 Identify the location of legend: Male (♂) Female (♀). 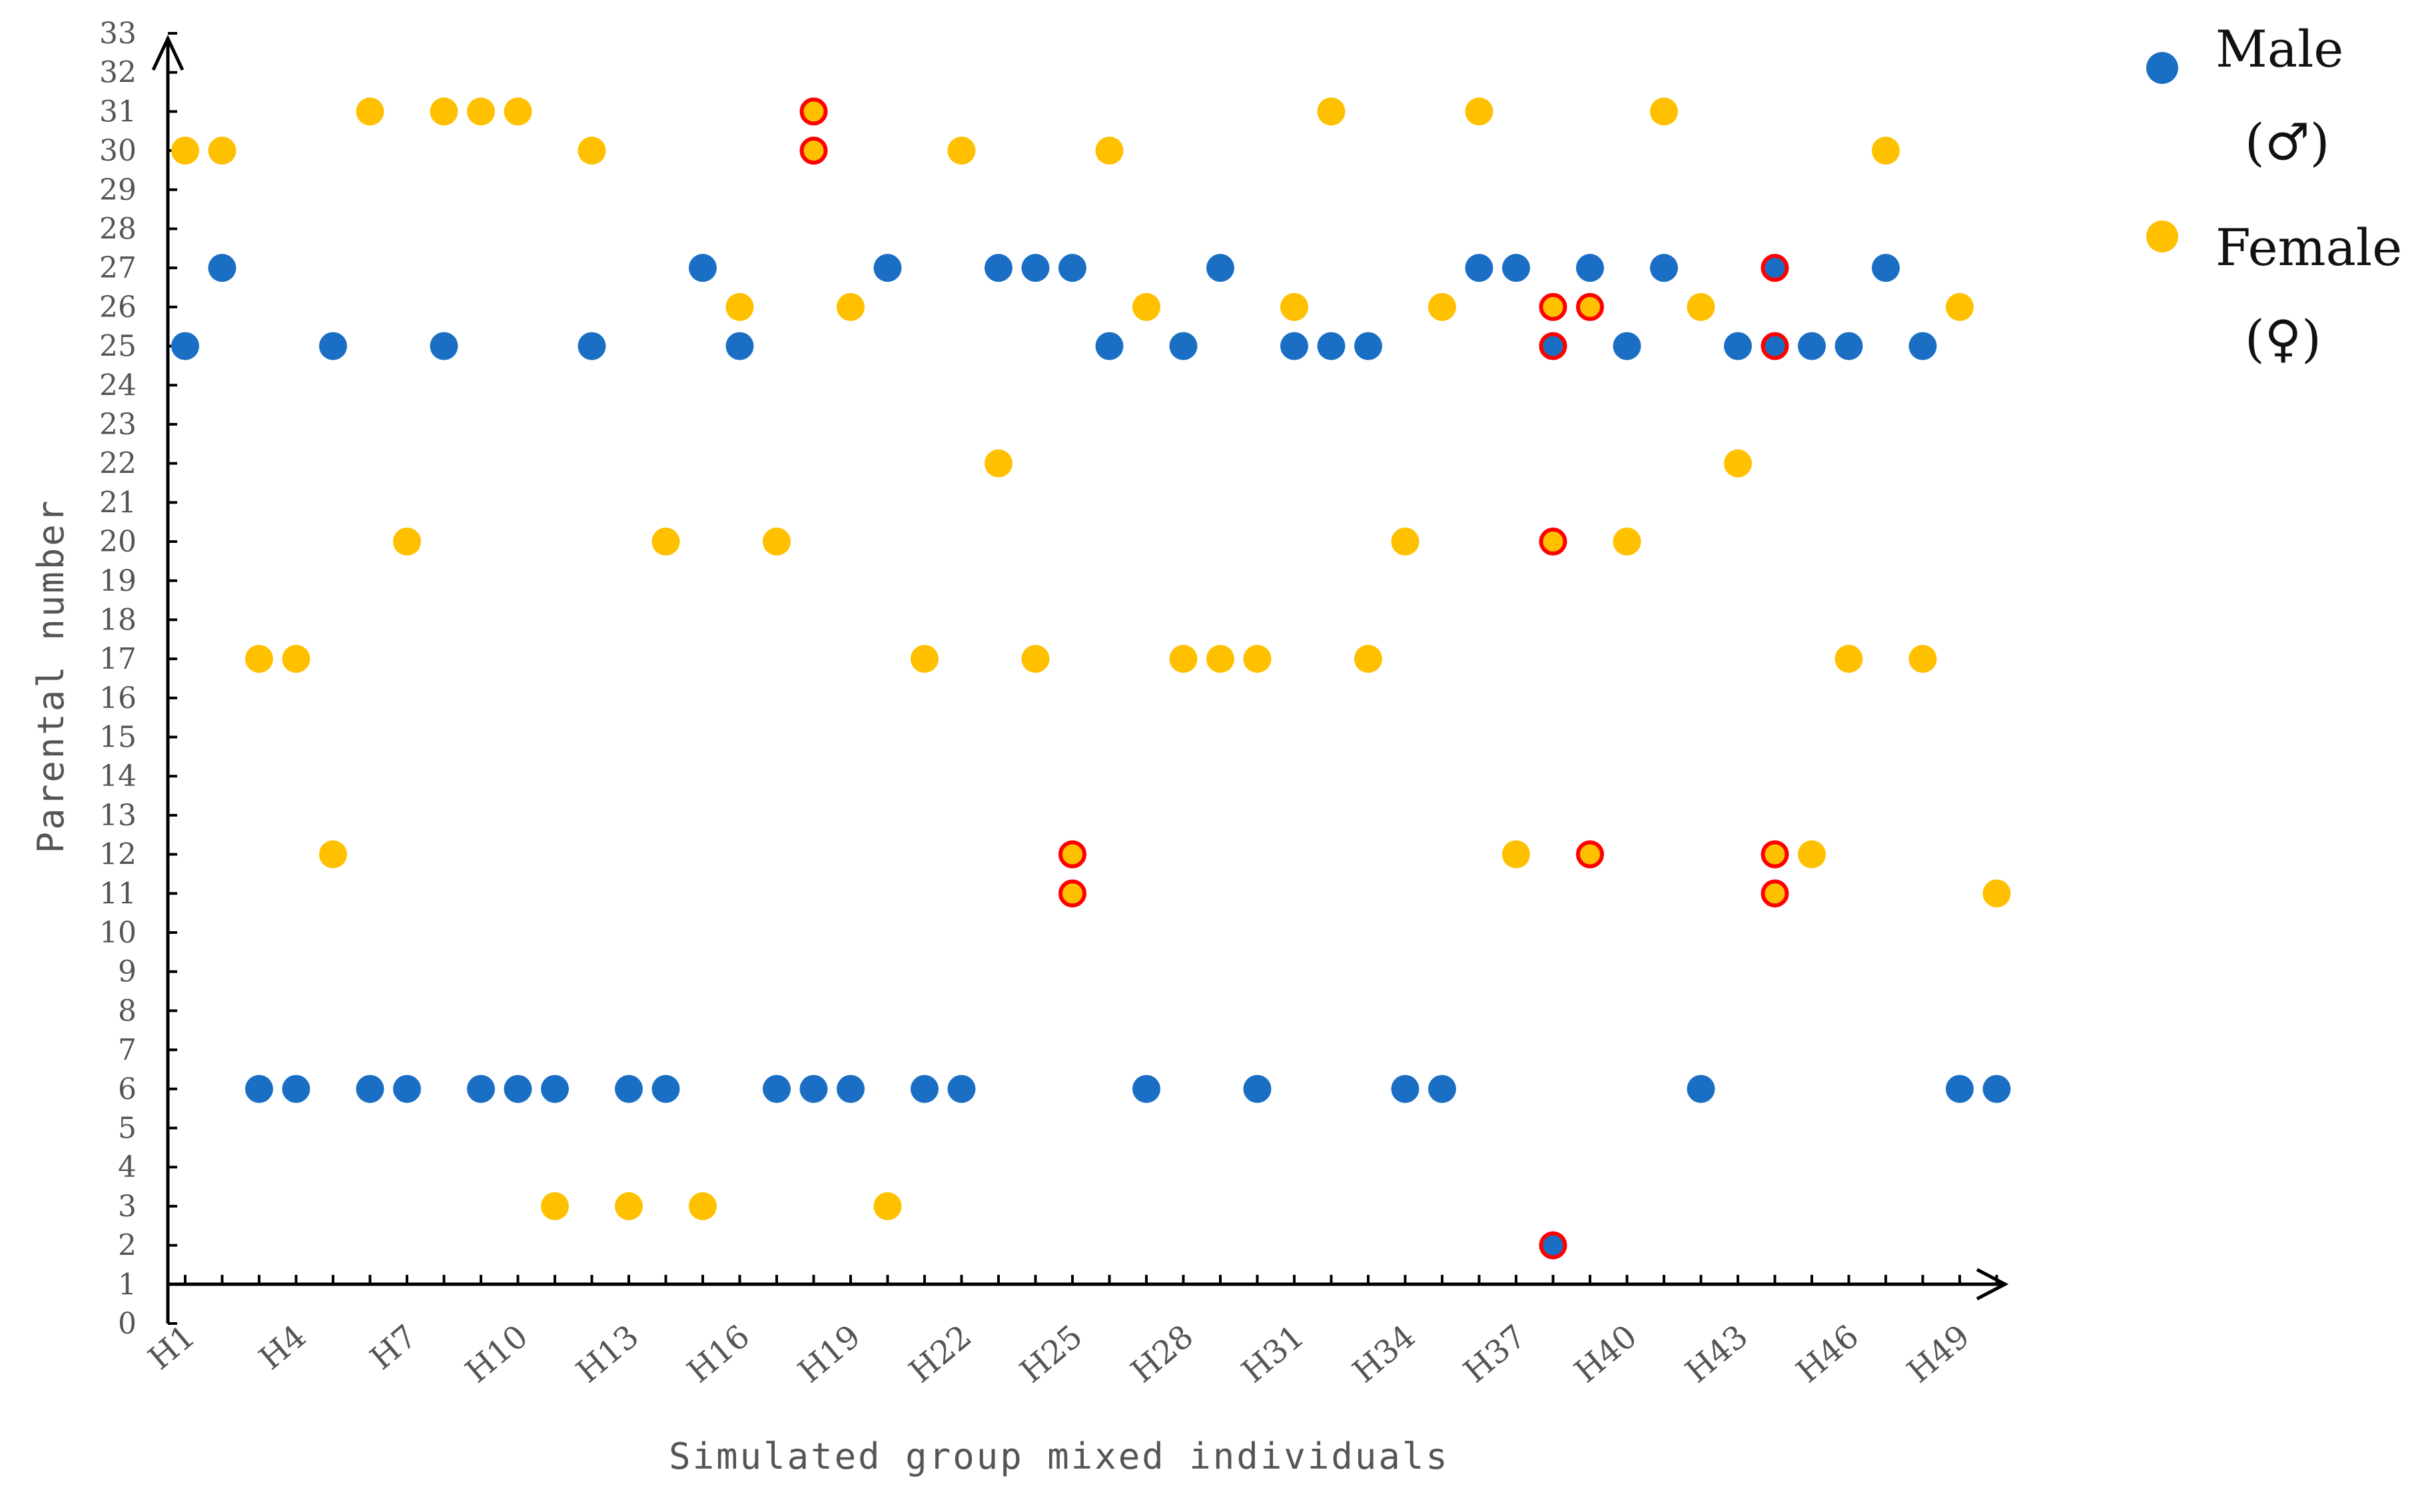
(2274, 194).